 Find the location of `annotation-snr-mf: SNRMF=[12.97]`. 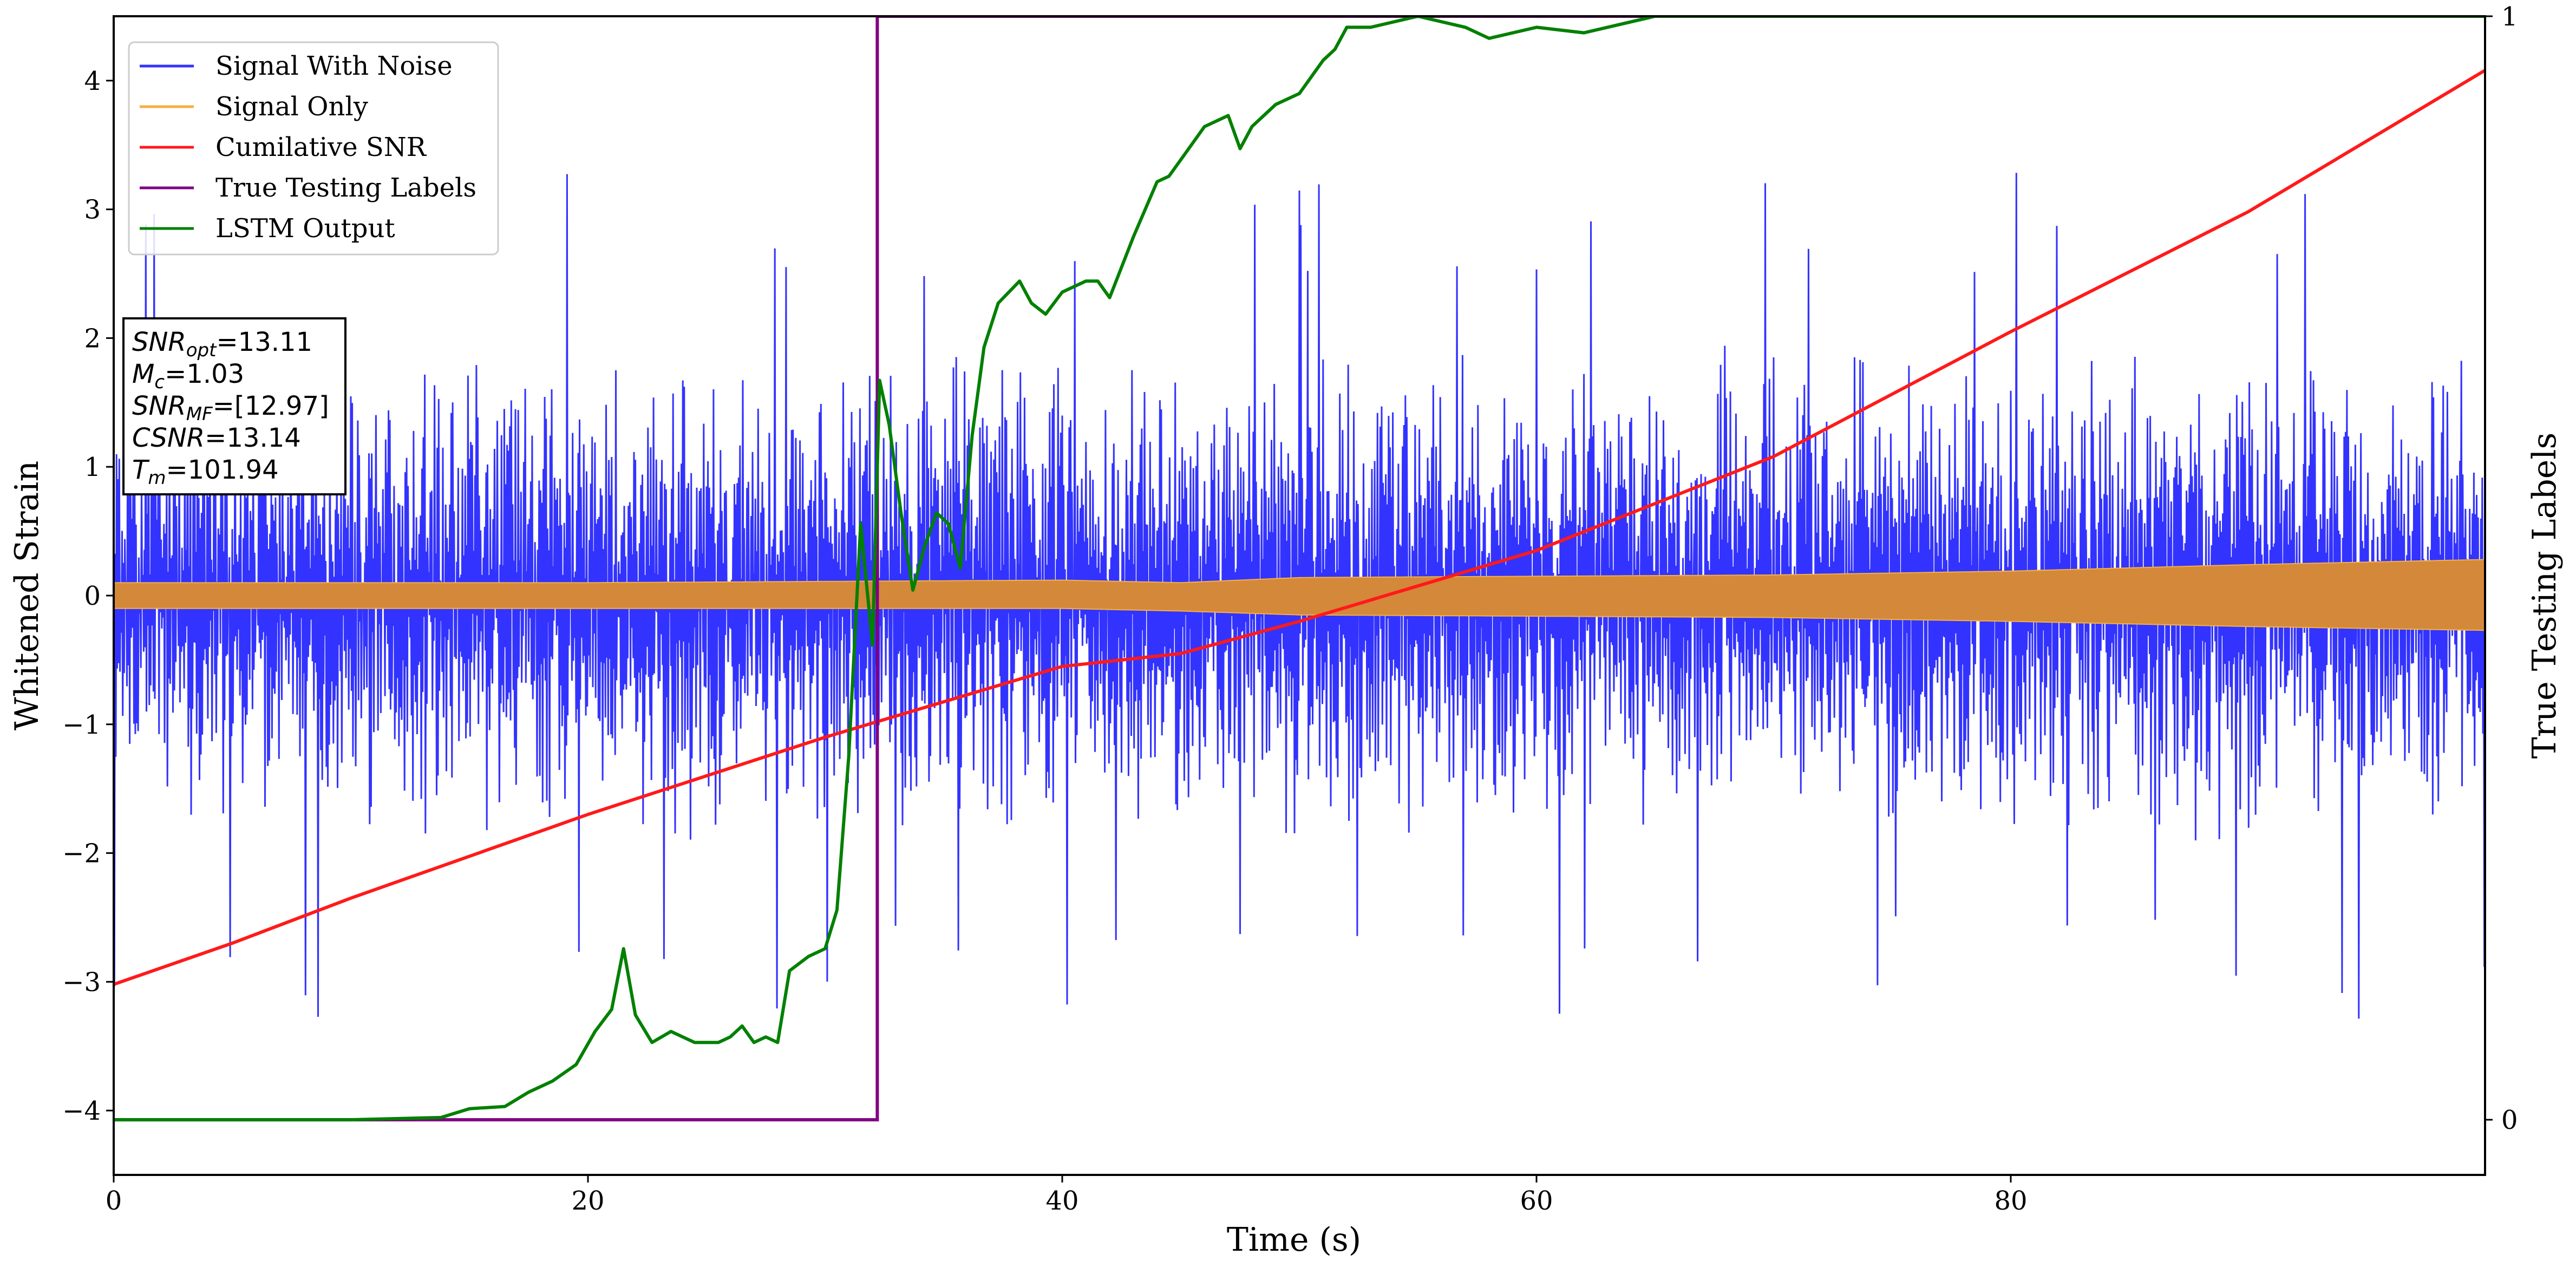

annotation-snr-mf: SNRMF=[12.97] is located at coordinates (231, 408).